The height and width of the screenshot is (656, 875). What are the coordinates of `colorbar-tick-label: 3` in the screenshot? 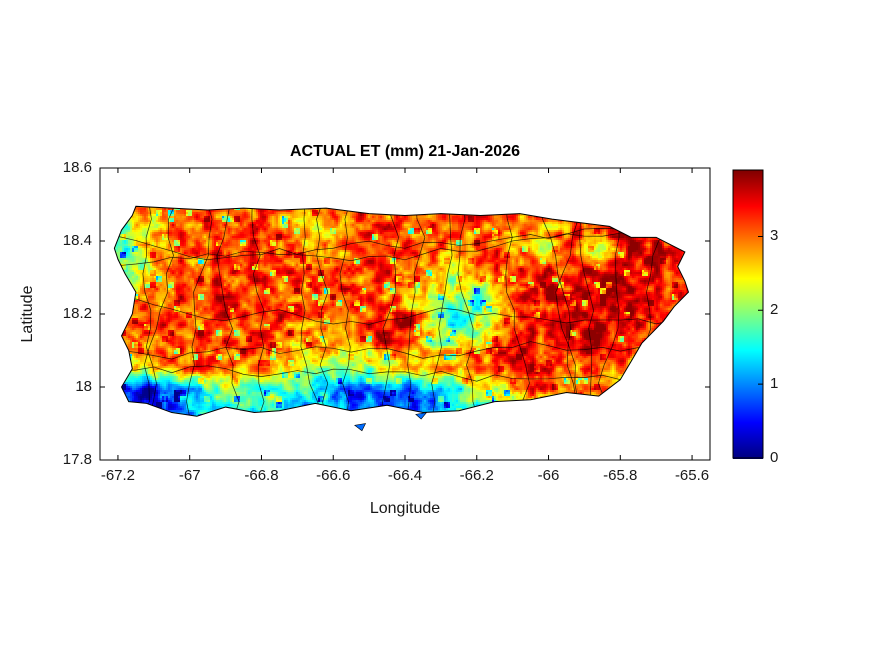 It's located at (774, 236).